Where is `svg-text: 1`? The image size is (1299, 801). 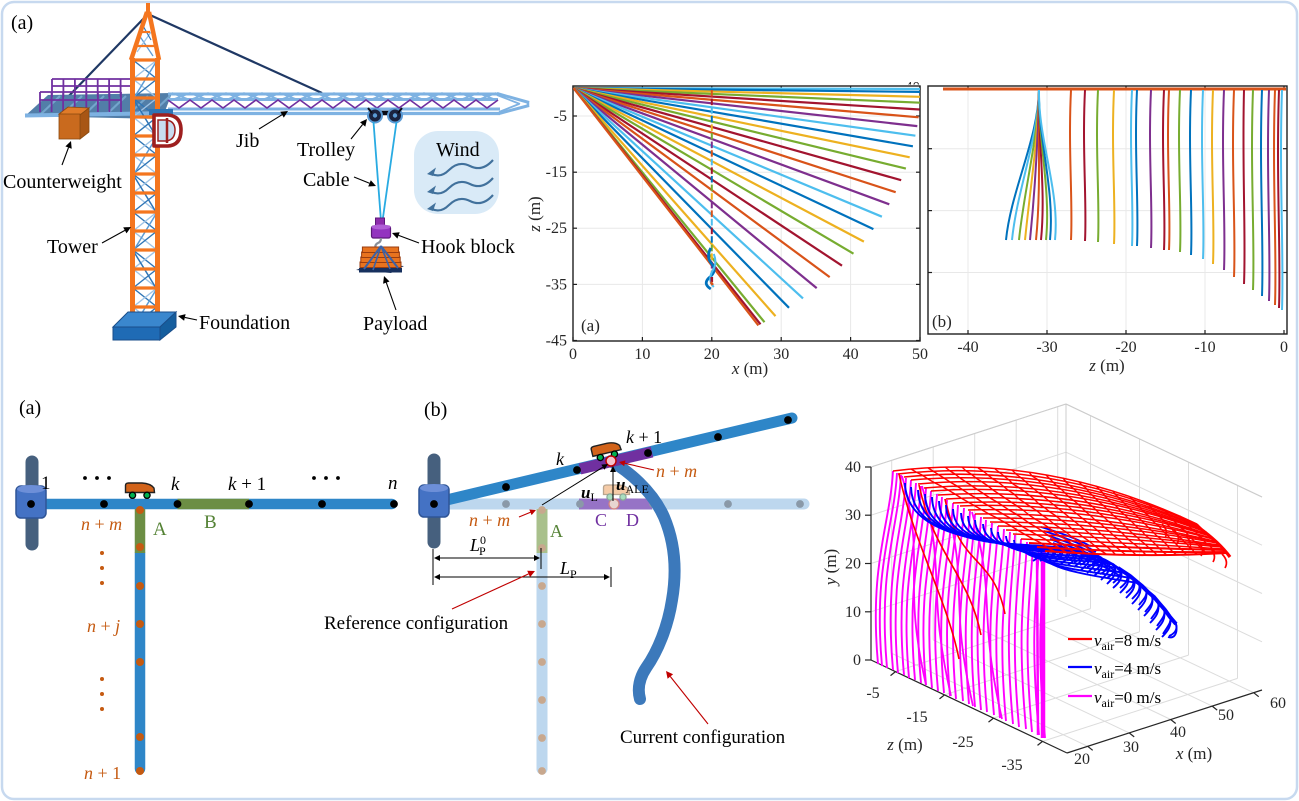
svg-text: 1 is located at coordinates (46, 483).